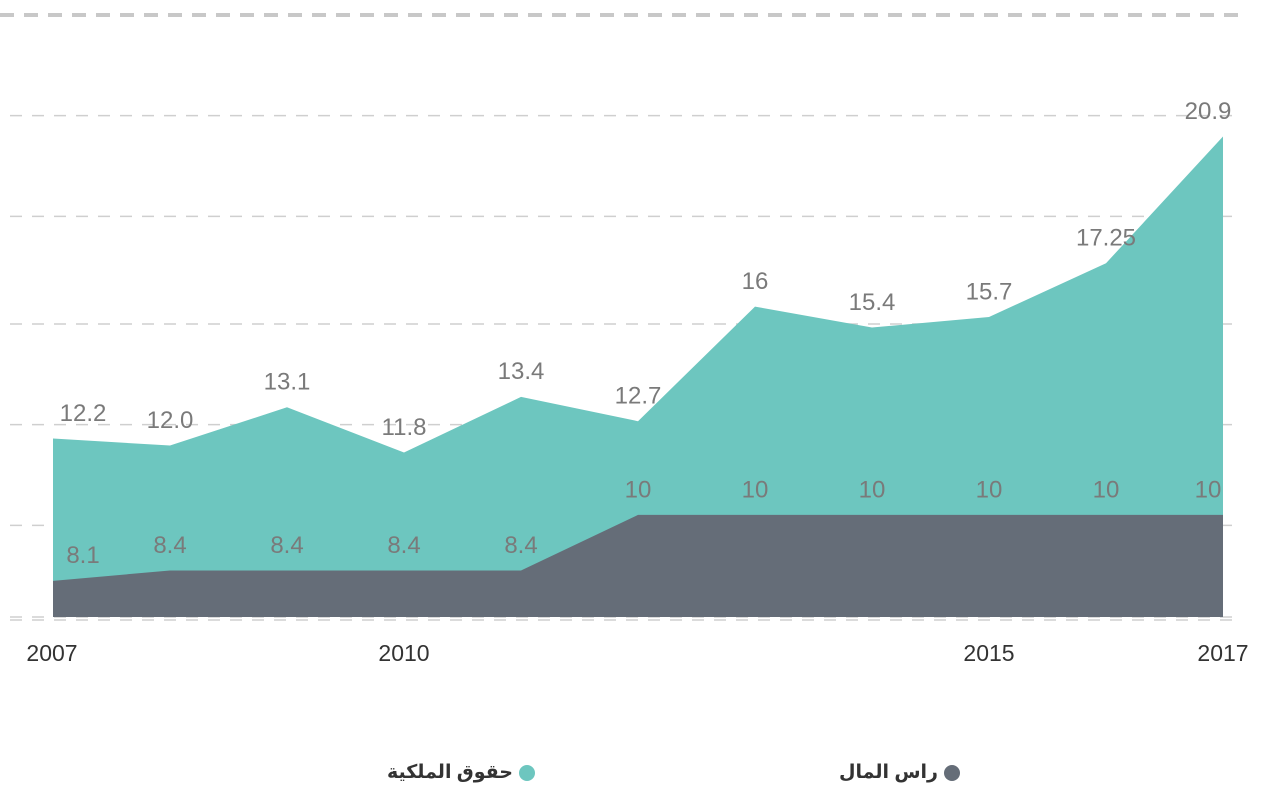 This screenshot has width=1264, height=793. Describe the element at coordinates (988, 653) in the screenshot. I see `x-tick-label: 2015` at that location.